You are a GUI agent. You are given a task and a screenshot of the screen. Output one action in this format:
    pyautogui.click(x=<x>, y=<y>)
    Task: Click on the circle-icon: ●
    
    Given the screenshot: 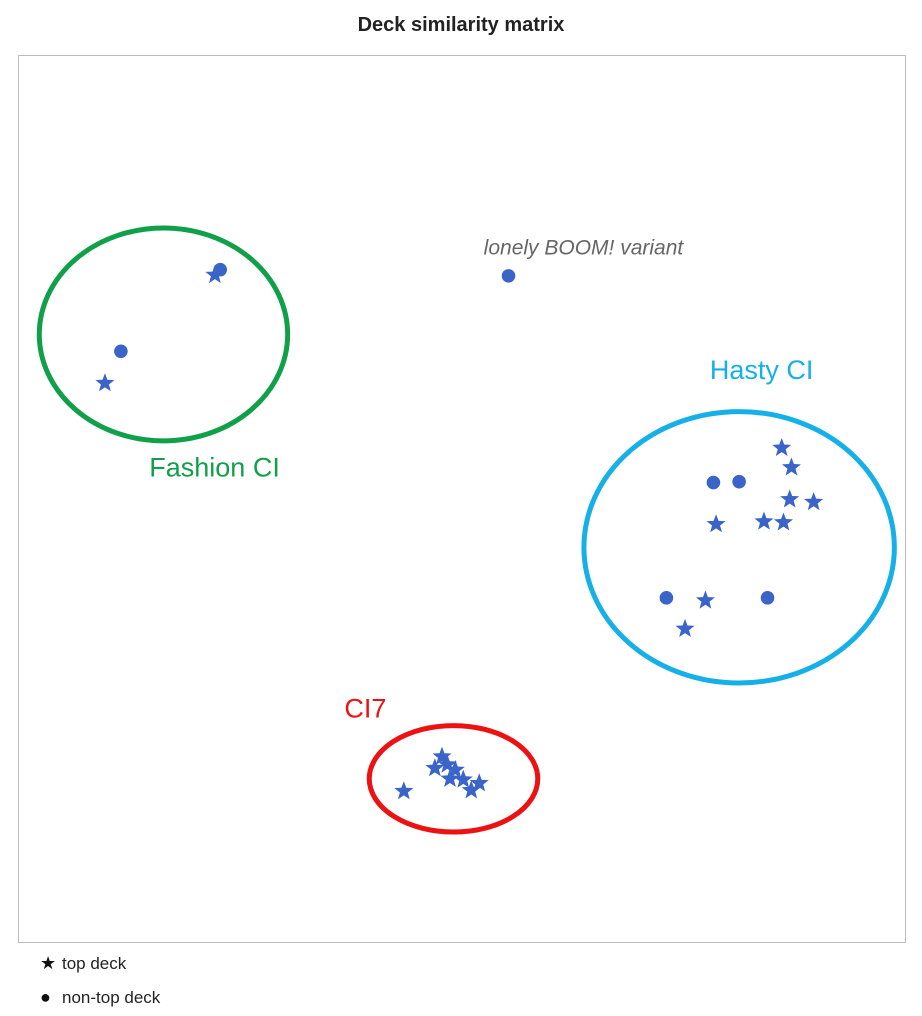 What is the action you would take?
    pyautogui.click(x=45, y=997)
    